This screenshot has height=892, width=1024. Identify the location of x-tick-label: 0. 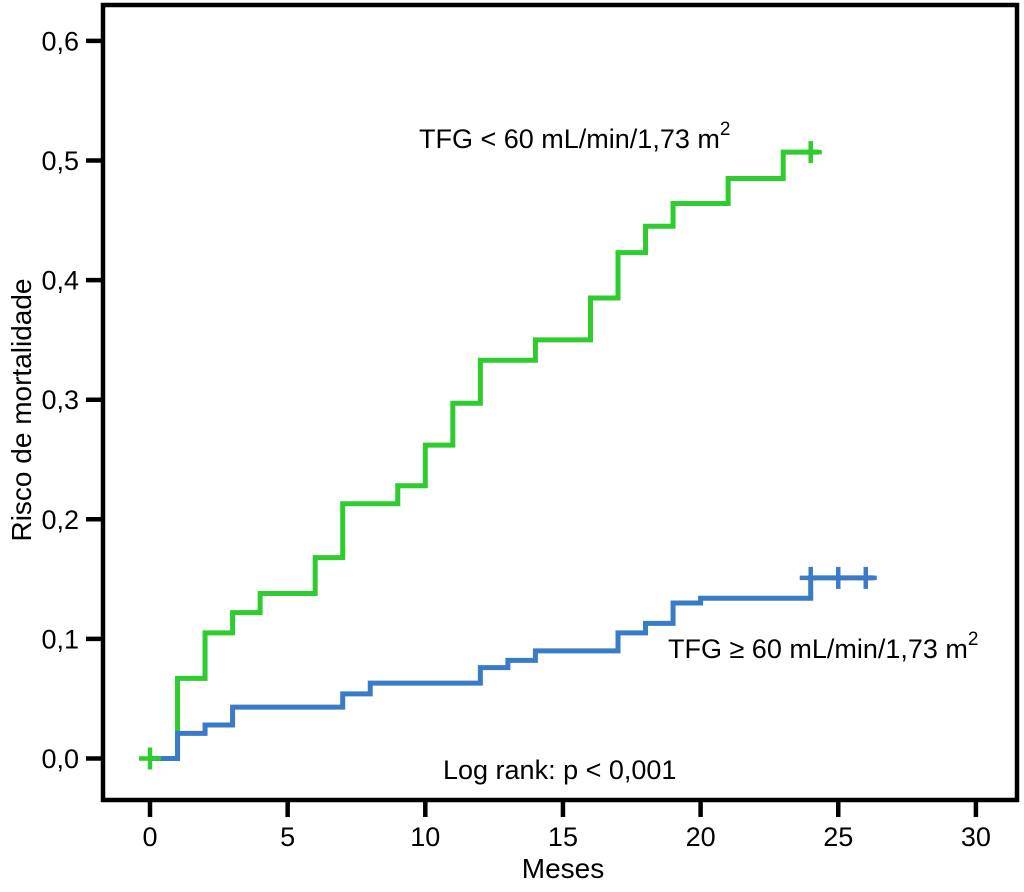
(149, 837).